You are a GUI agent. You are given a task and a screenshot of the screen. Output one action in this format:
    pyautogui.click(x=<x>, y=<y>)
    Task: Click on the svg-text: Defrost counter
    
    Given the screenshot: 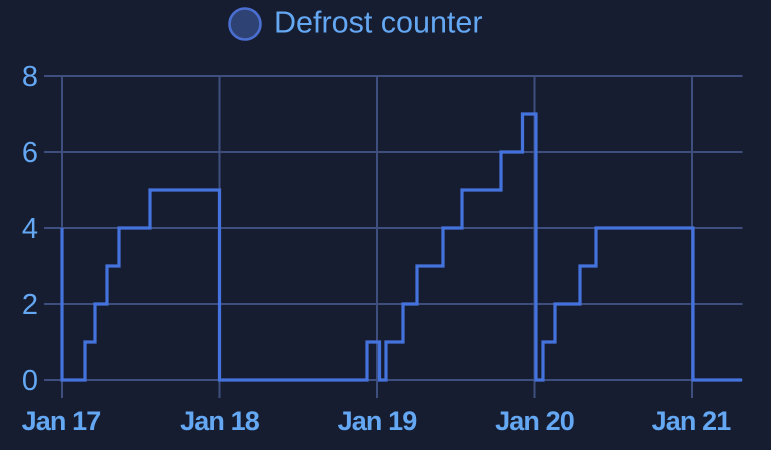 What is the action you would take?
    pyautogui.click(x=378, y=23)
    